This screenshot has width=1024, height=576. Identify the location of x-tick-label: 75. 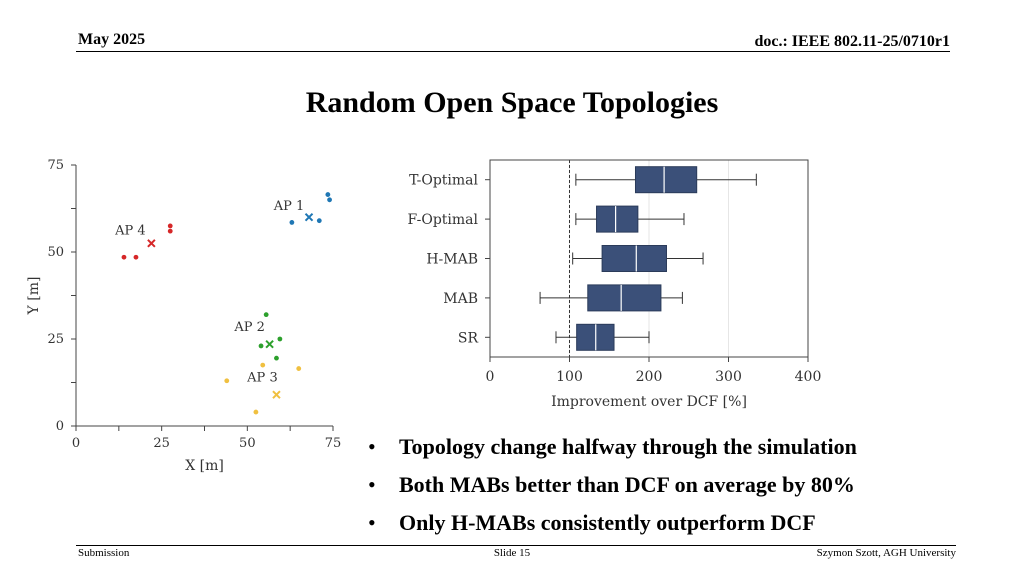
(333, 443).